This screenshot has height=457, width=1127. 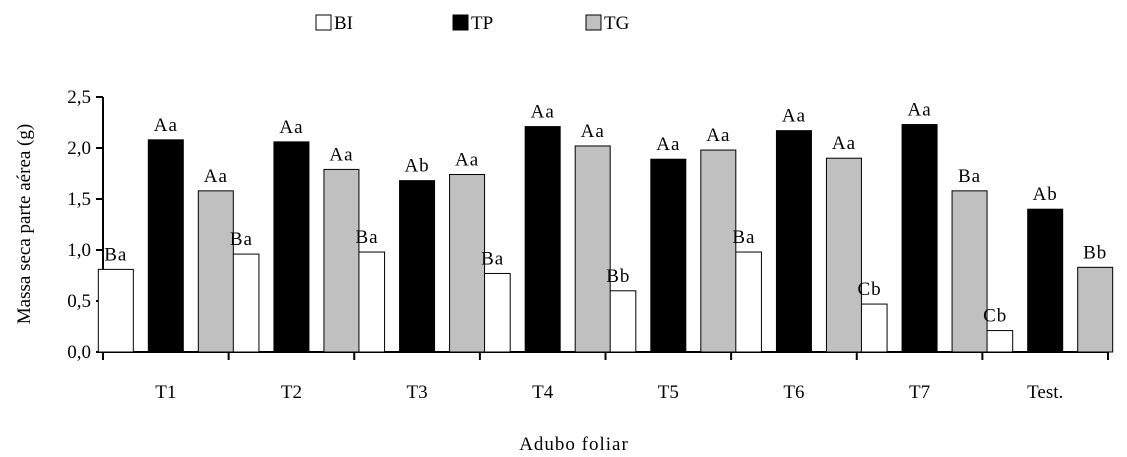 I want to click on x-tick-label: T6, so click(x=793, y=392).